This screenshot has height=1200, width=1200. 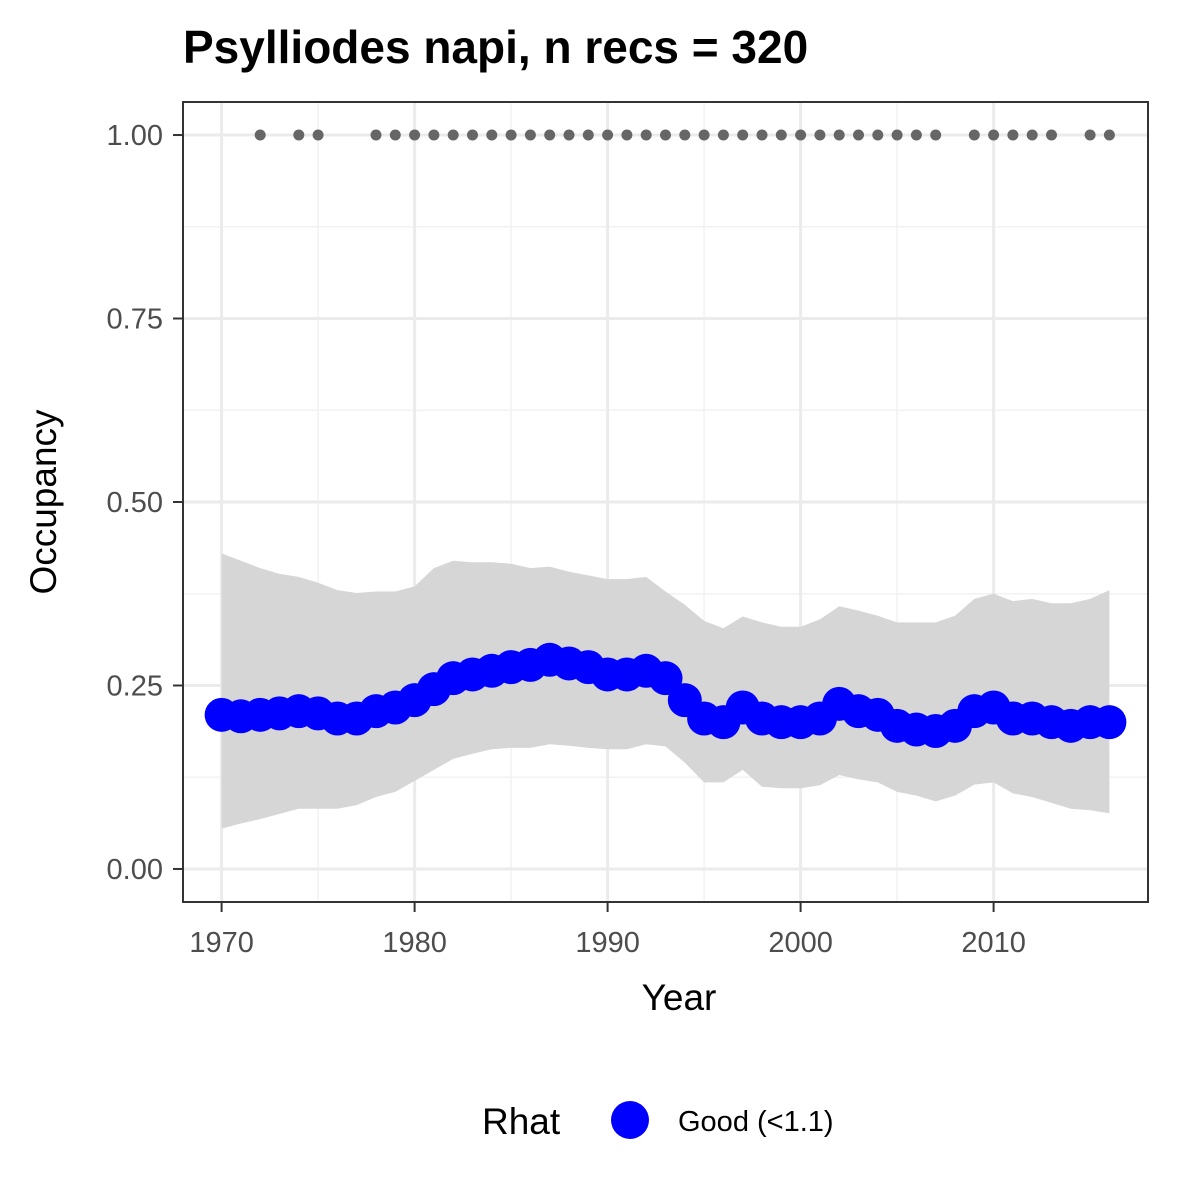 I want to click on chart-title-text: Psylliodes napi, n recs = 320, so click(x=495, y=47).